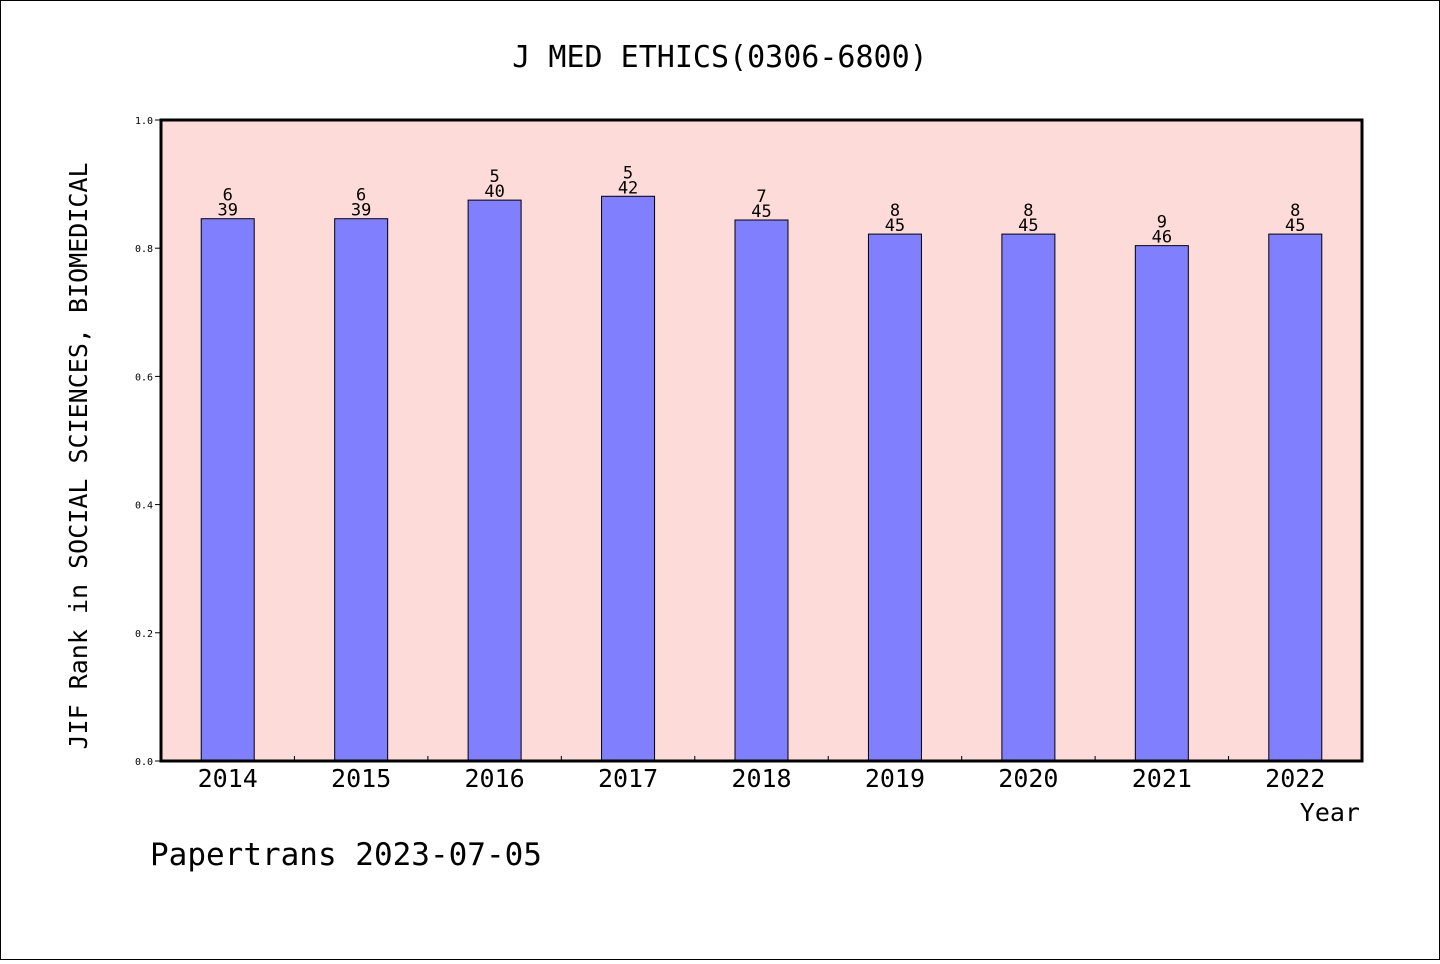  Describe the element at coordinates (1162, 223) in the screenshot. I see `bar-rank-label: 9` at that location.